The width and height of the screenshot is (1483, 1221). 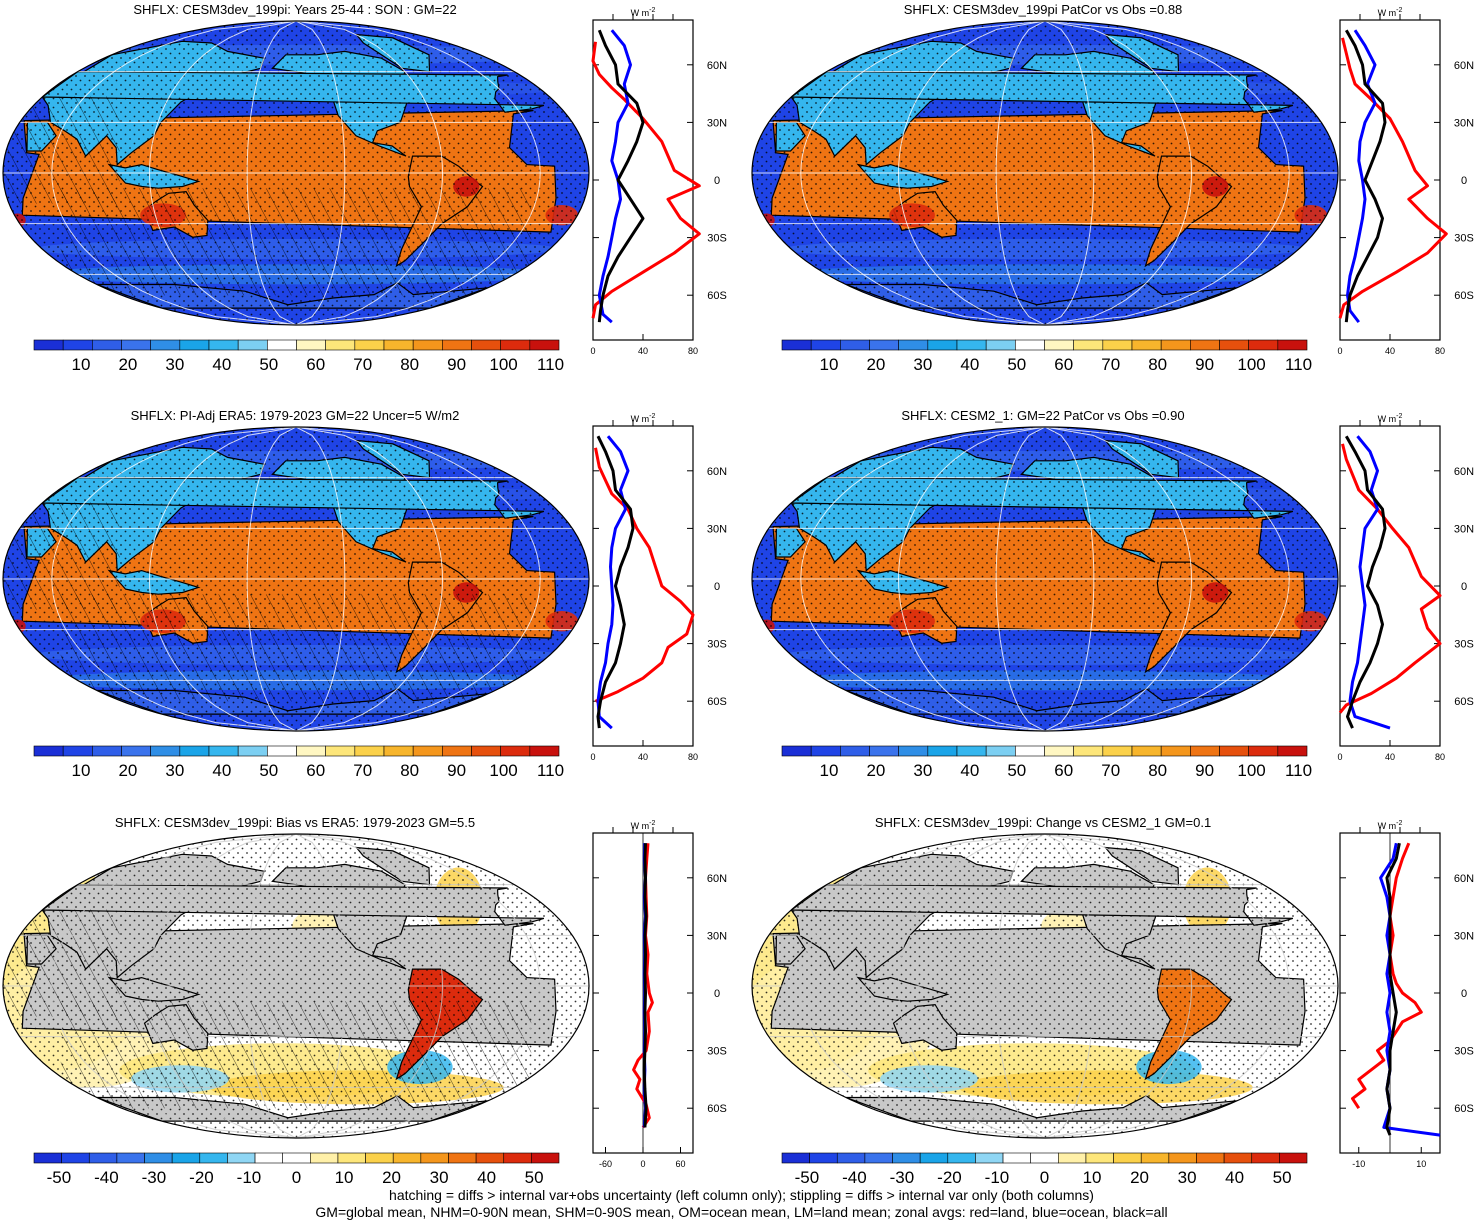 I want to click on colorbar-svg: 10 20 30 40 50 60 70 80 90 100 110, so click(x=1046, y=762).